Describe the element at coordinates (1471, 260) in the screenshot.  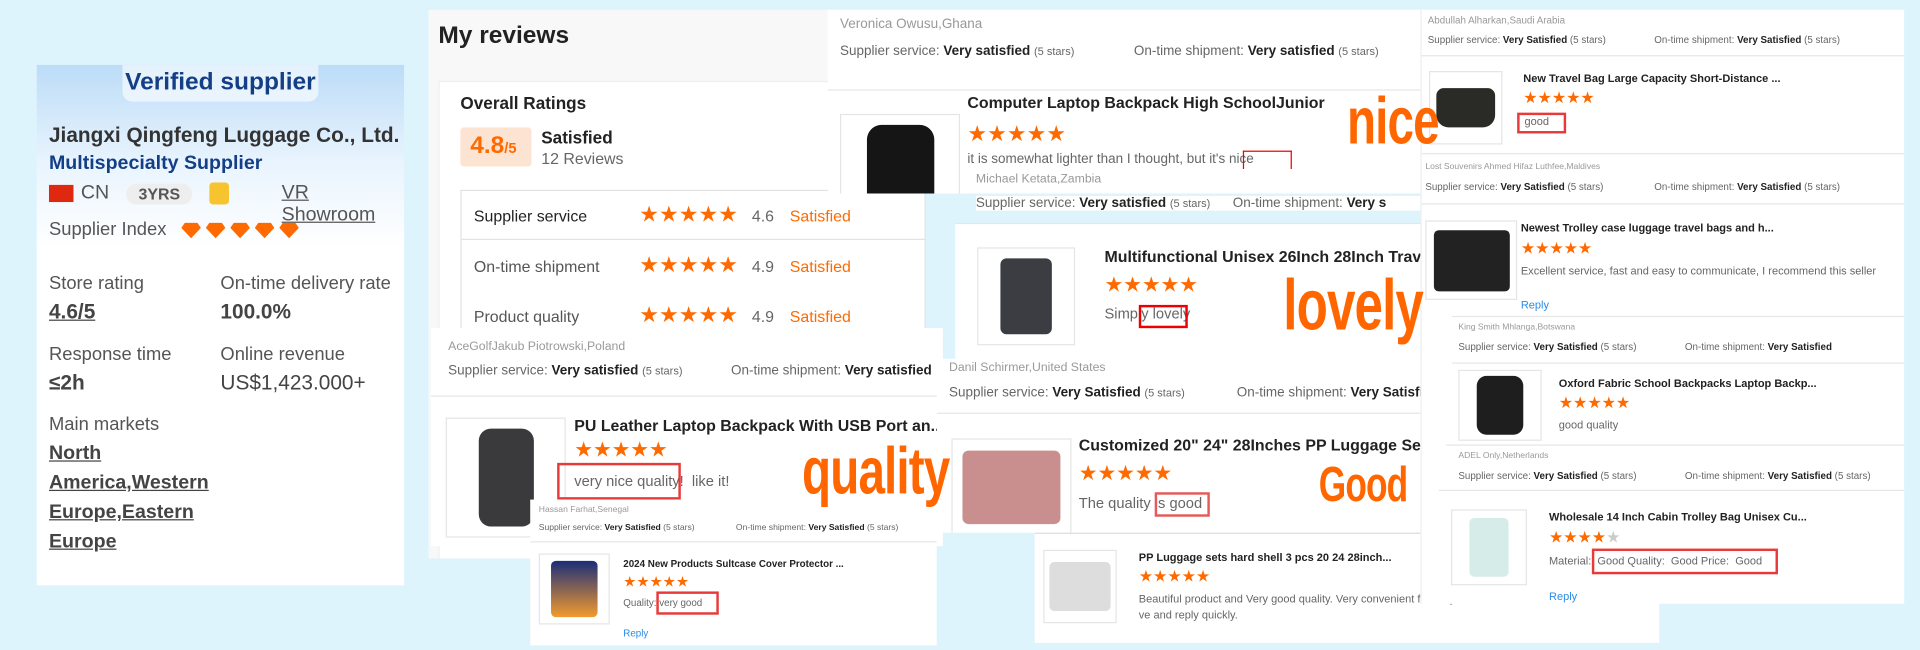
I see `product-image-trolley-set` at that location.